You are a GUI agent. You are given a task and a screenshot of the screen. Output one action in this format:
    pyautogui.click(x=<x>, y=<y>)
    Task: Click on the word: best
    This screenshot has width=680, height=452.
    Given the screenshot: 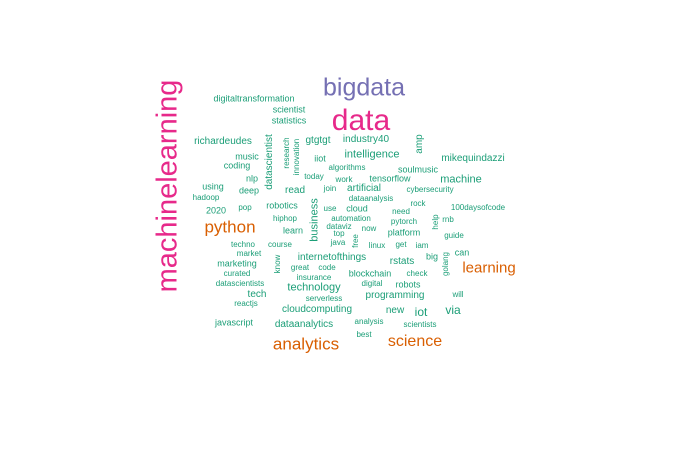 What is the action you would take?
    pyautogui.click(x=364, y=334)
    